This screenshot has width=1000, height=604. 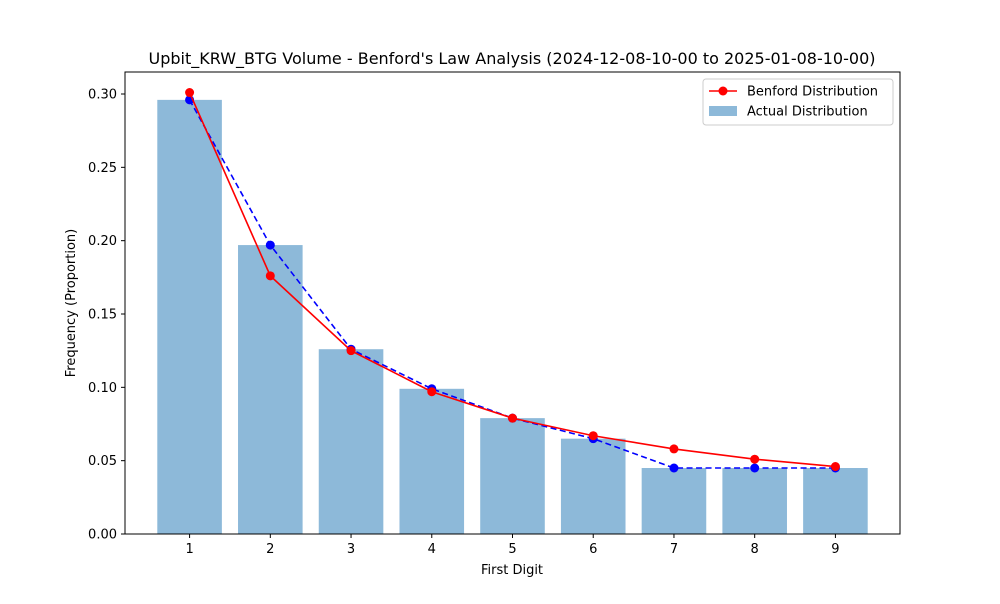 I want to click on x-tick-label-7: 7, so click(x=674, y=549).